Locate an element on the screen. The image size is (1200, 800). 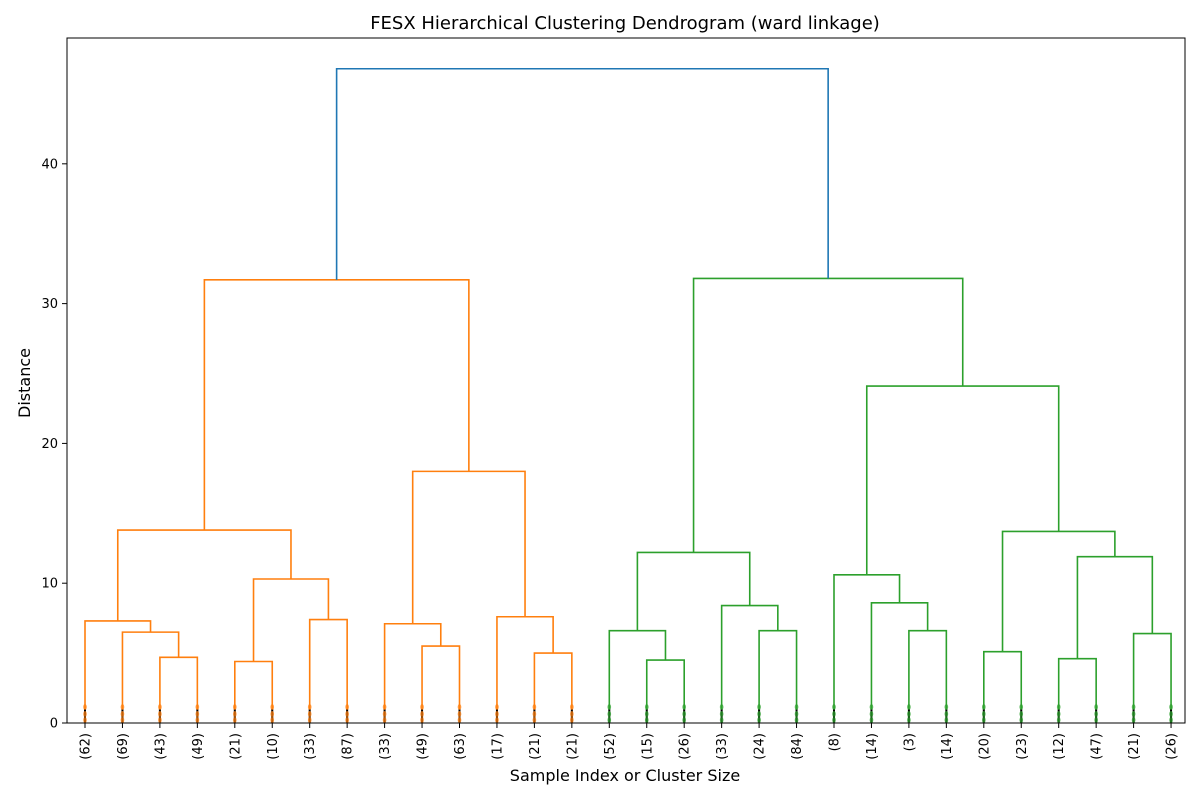
leaf-label: (52) is located at coordinates (610, 746).